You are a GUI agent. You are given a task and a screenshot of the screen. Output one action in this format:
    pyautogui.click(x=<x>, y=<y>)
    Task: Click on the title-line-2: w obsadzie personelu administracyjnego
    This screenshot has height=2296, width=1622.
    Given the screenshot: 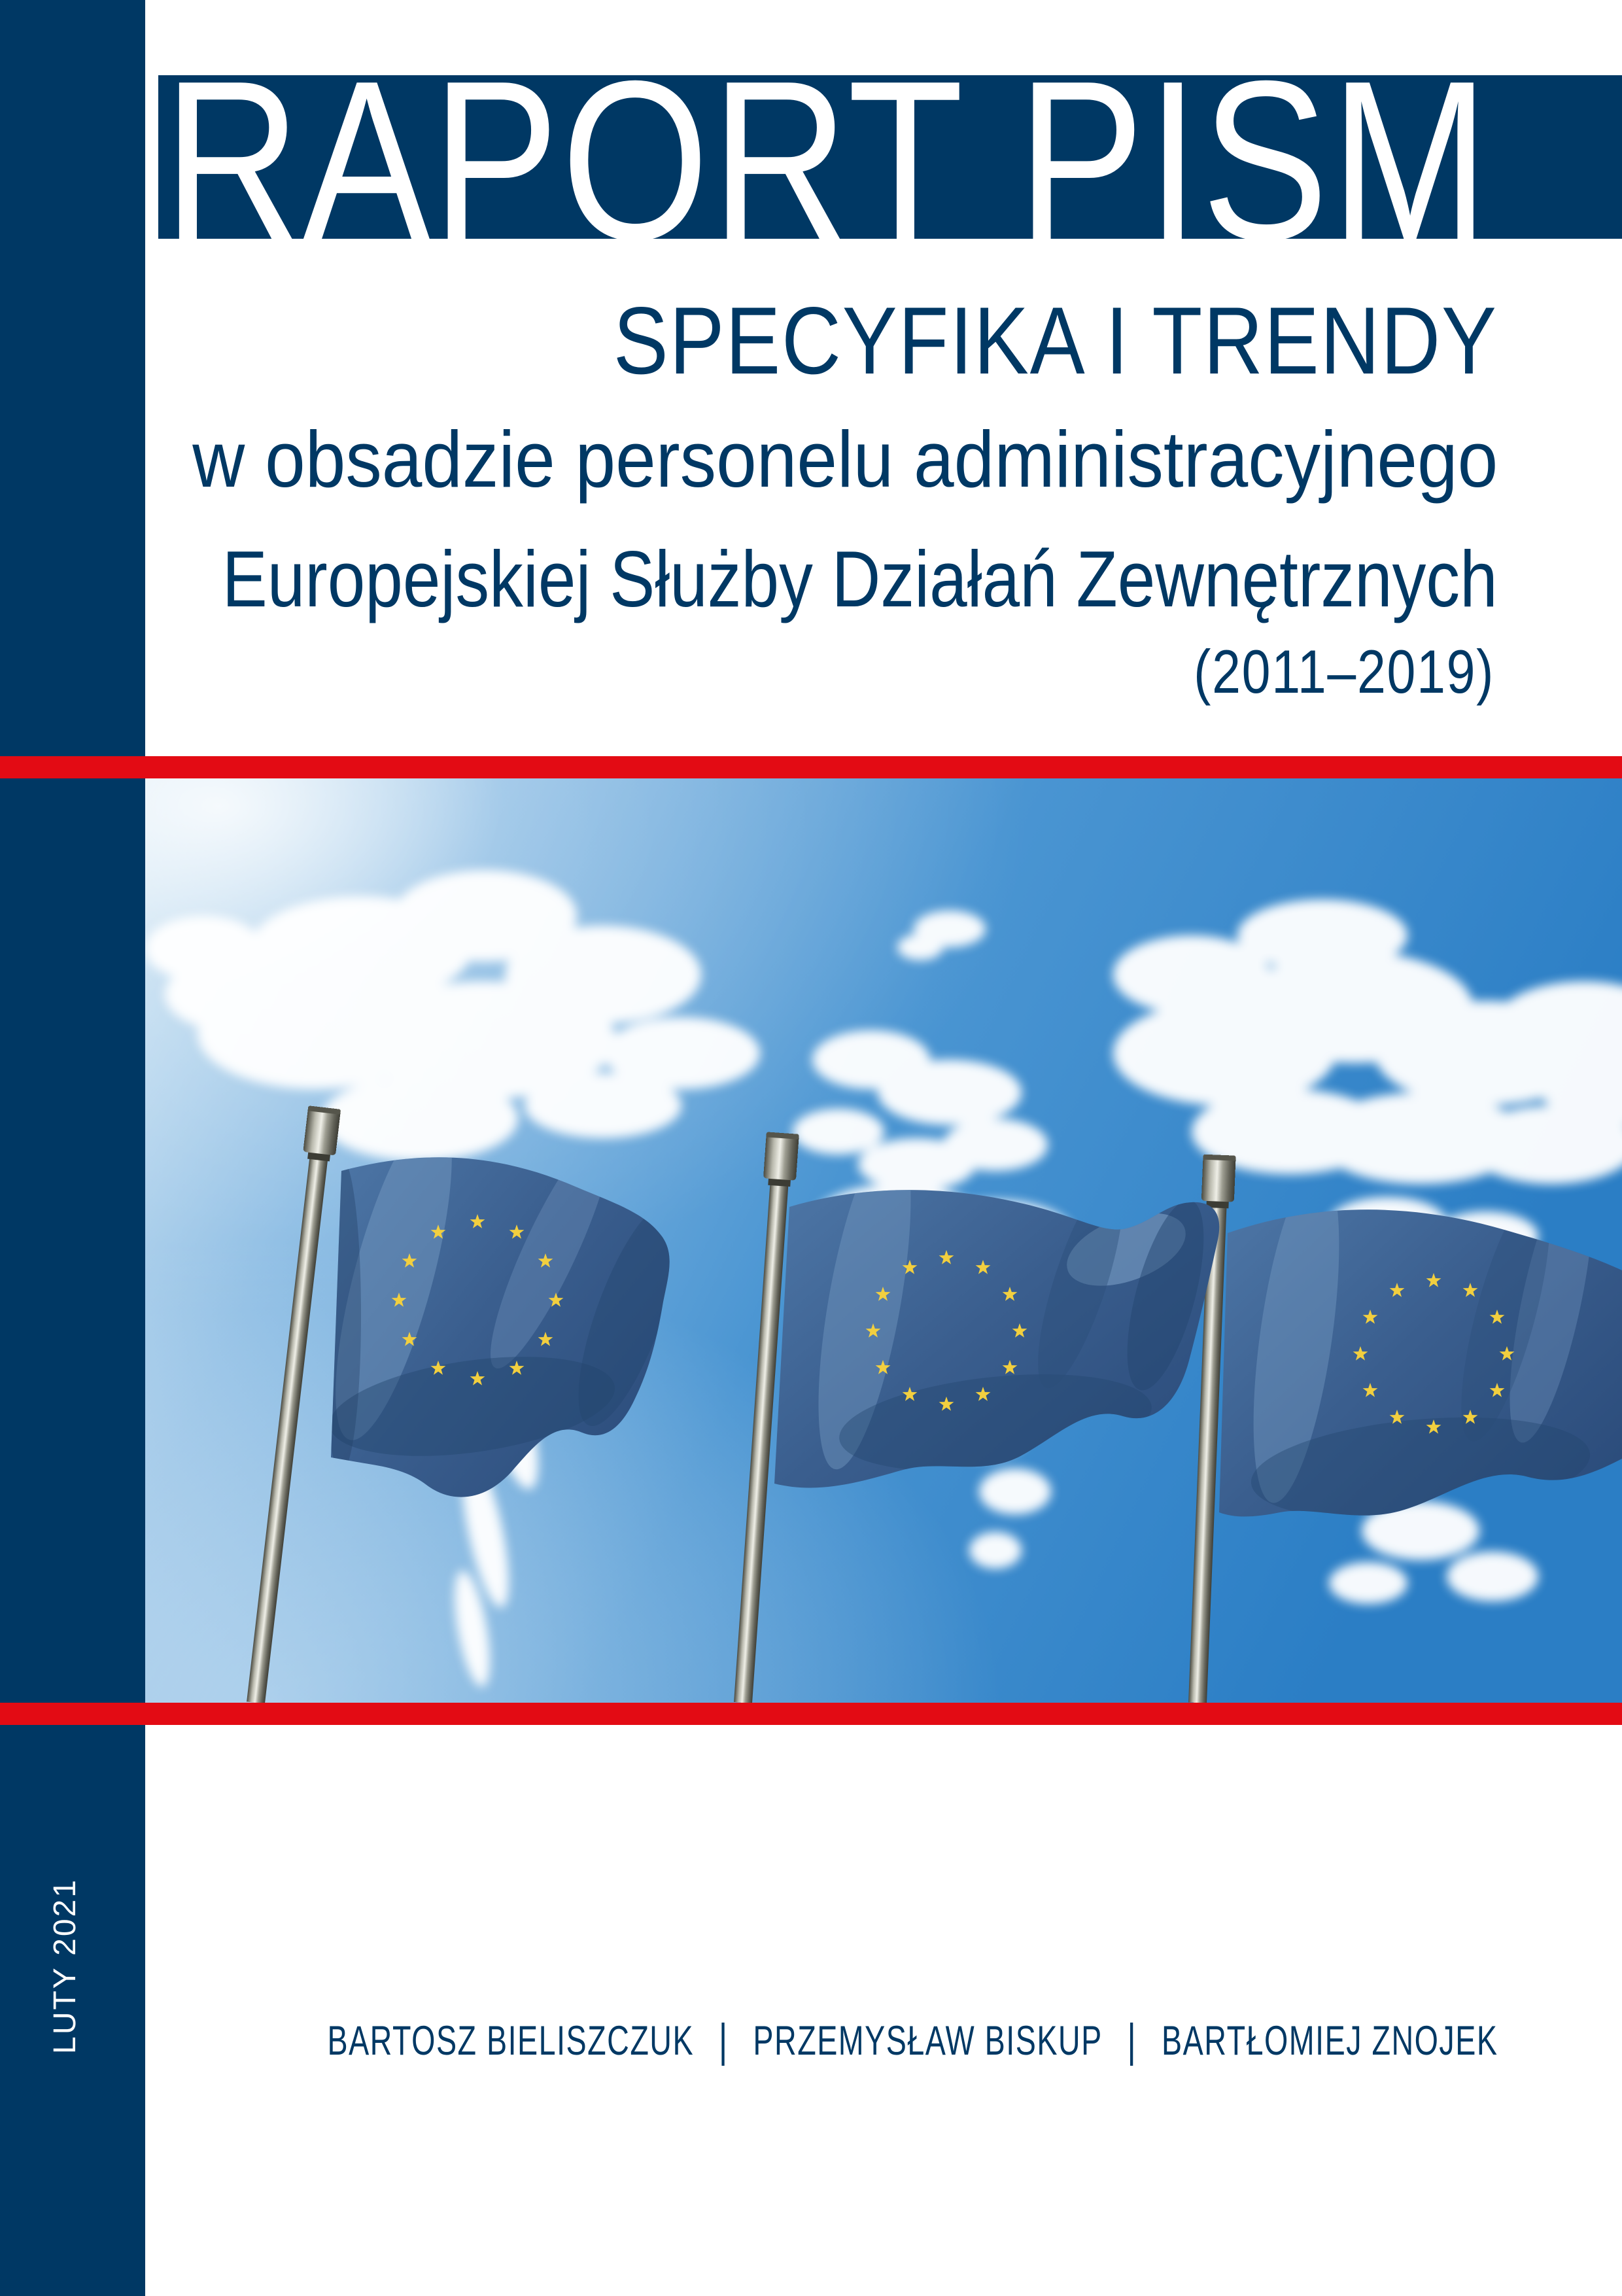 What is the action you would take?
    pyautogui.click(x=845, y=459)
    